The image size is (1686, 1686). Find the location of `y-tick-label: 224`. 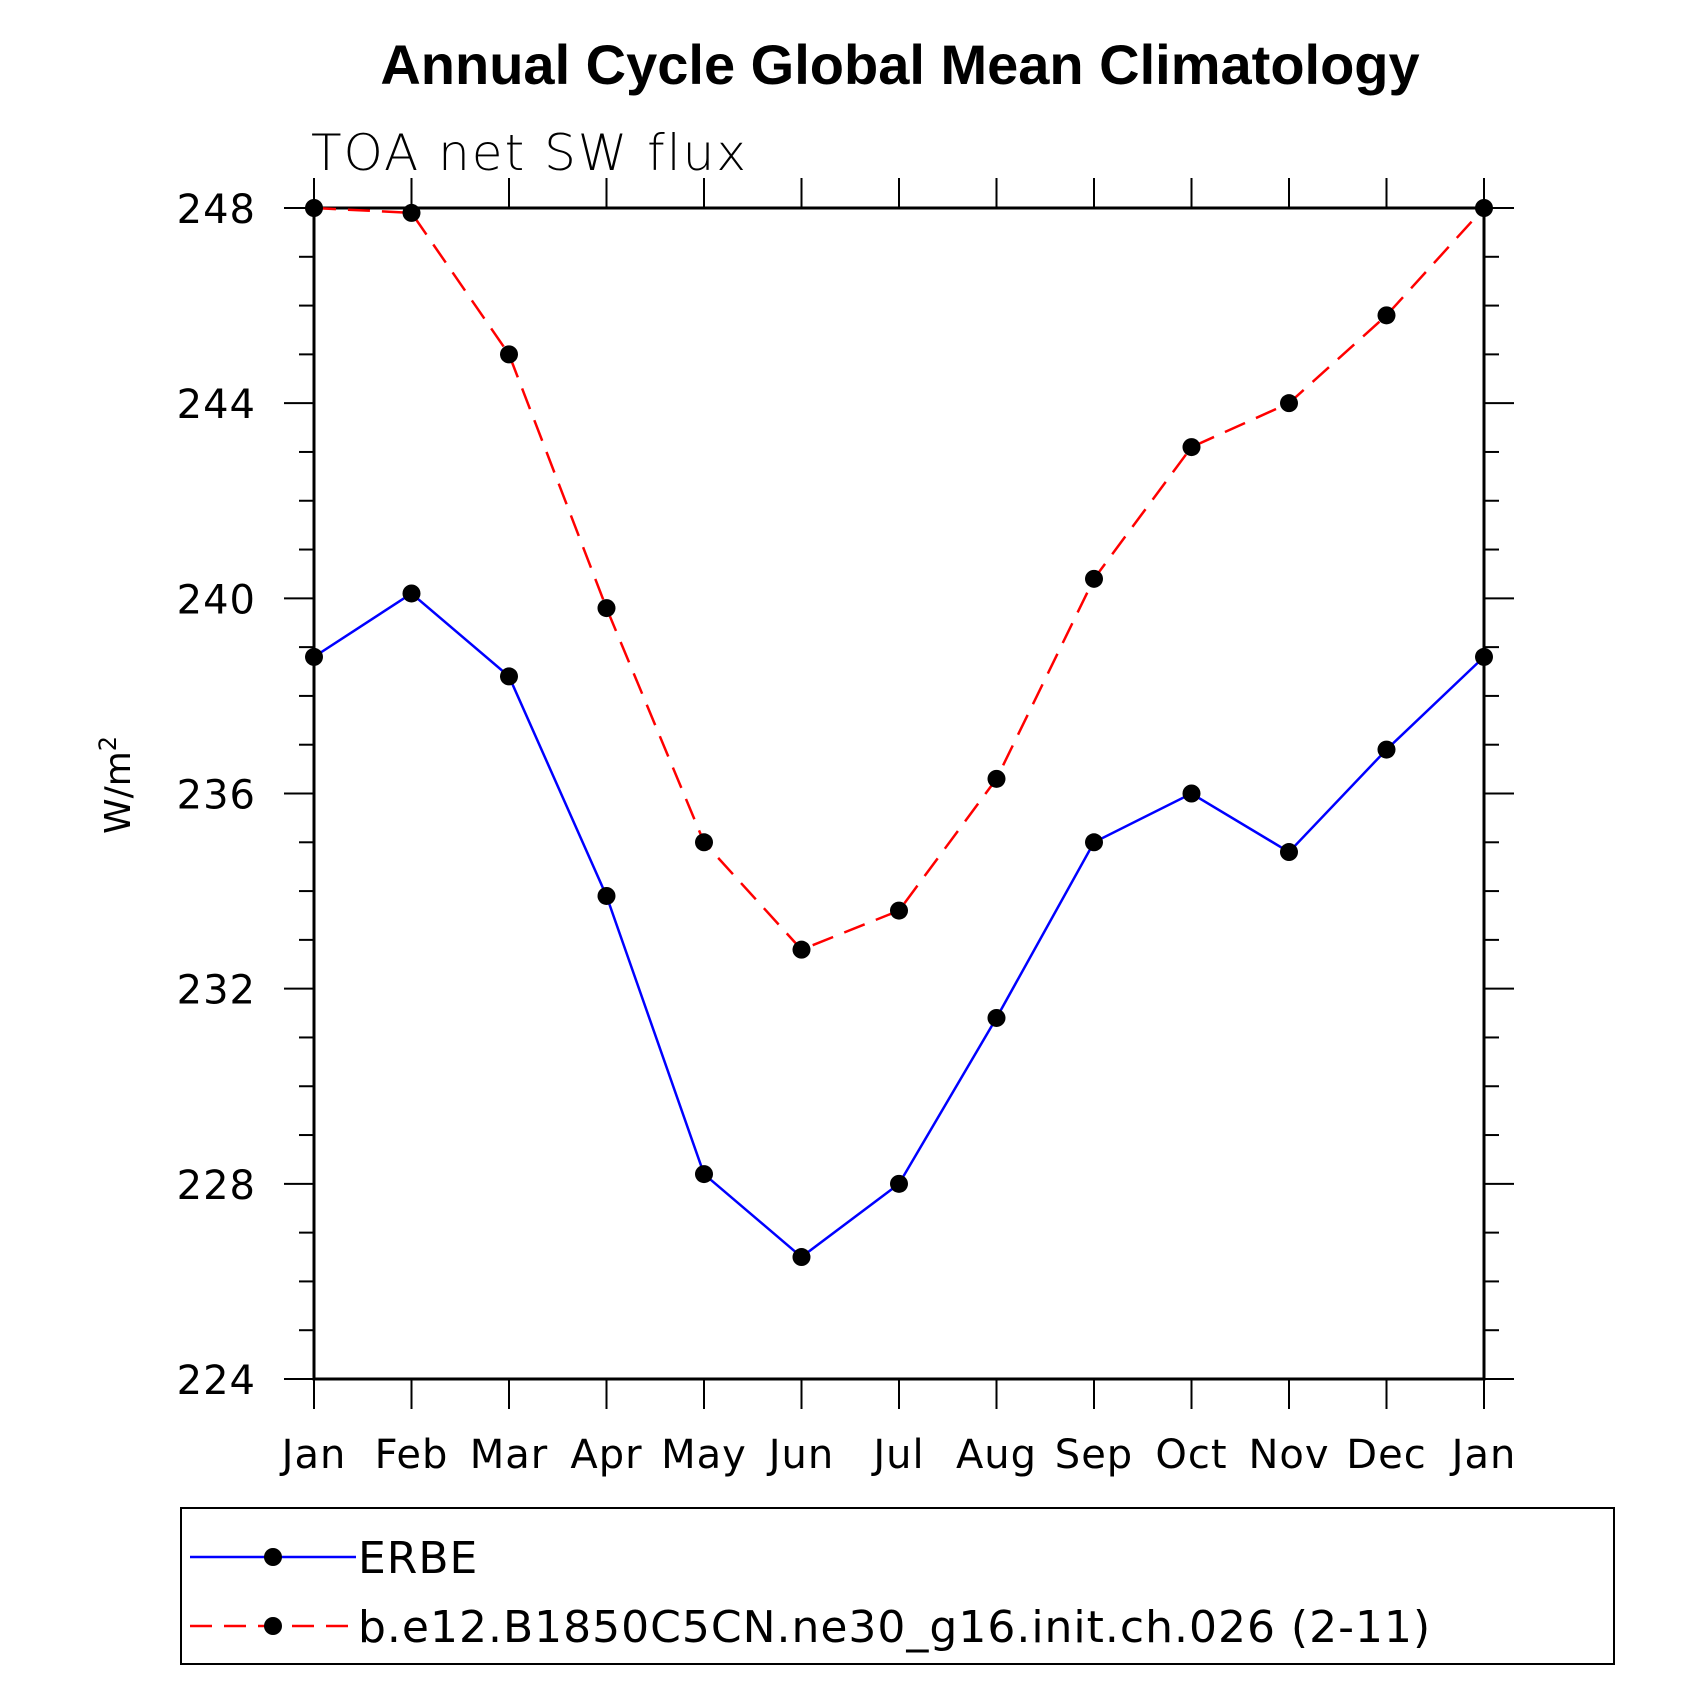

y-tick-label: 224 is located at coordinates (216, 1381).